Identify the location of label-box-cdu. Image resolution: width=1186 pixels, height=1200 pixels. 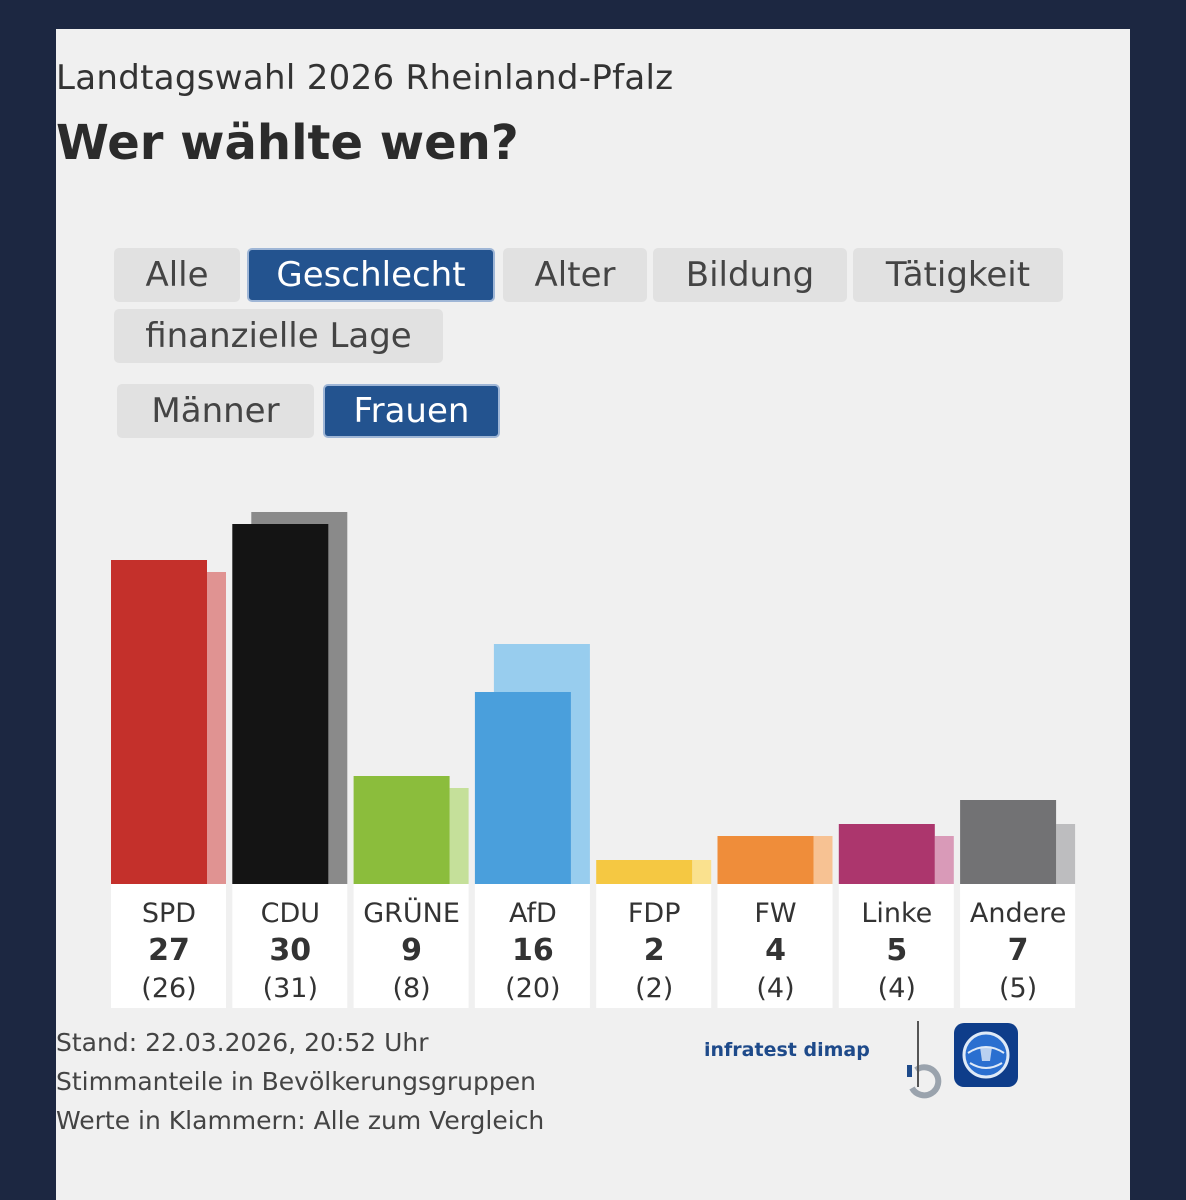
(290, 946).